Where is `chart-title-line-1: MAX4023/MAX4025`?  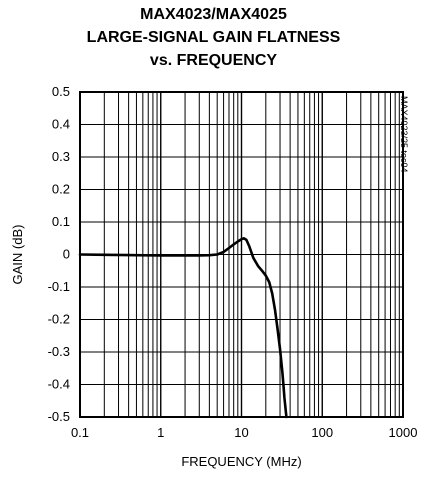
chart-title-line-1: MAX4023/MAX4025 is located at coordinates (213, 14).